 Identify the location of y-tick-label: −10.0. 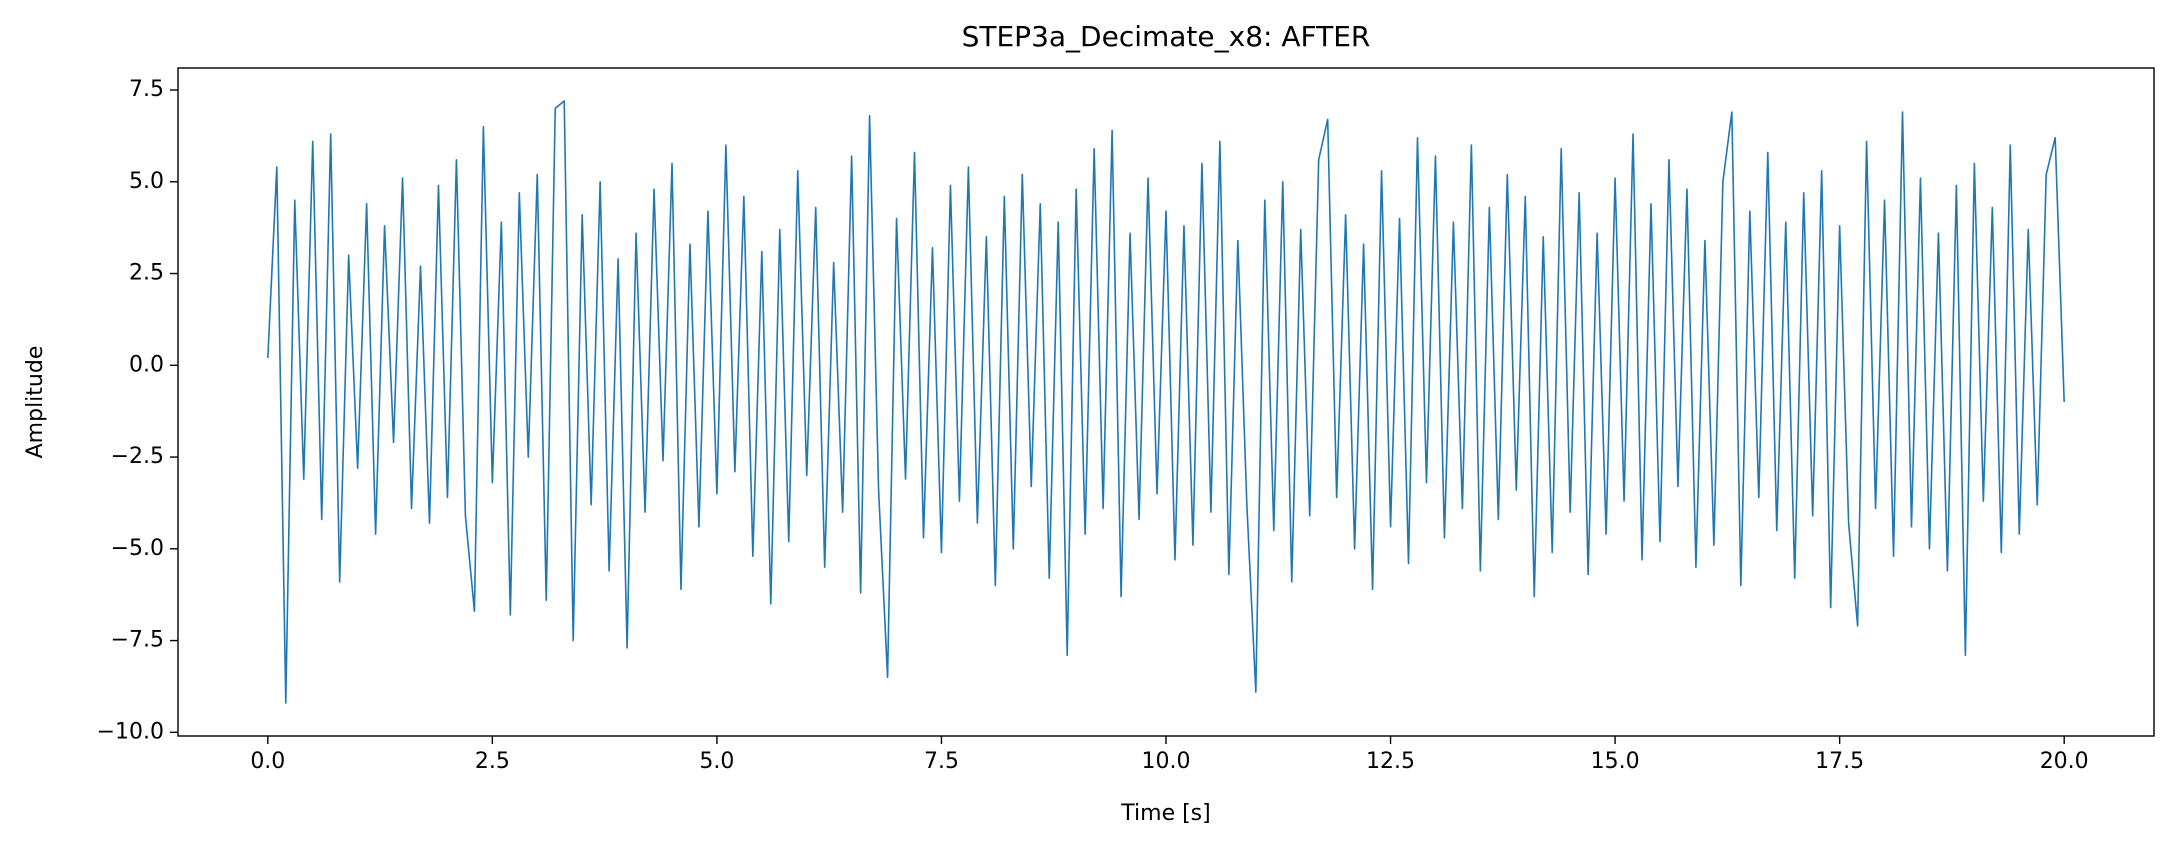
(130, 731).